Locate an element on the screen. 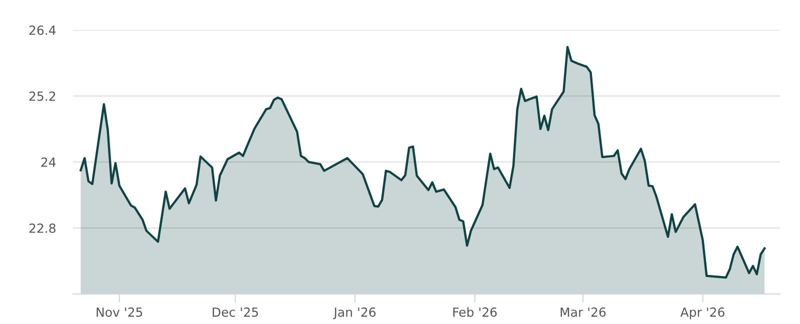 The width and height of the screenshot is (800, 324). x-tick-label: Apr '26 is located at coordinates (702, 313).